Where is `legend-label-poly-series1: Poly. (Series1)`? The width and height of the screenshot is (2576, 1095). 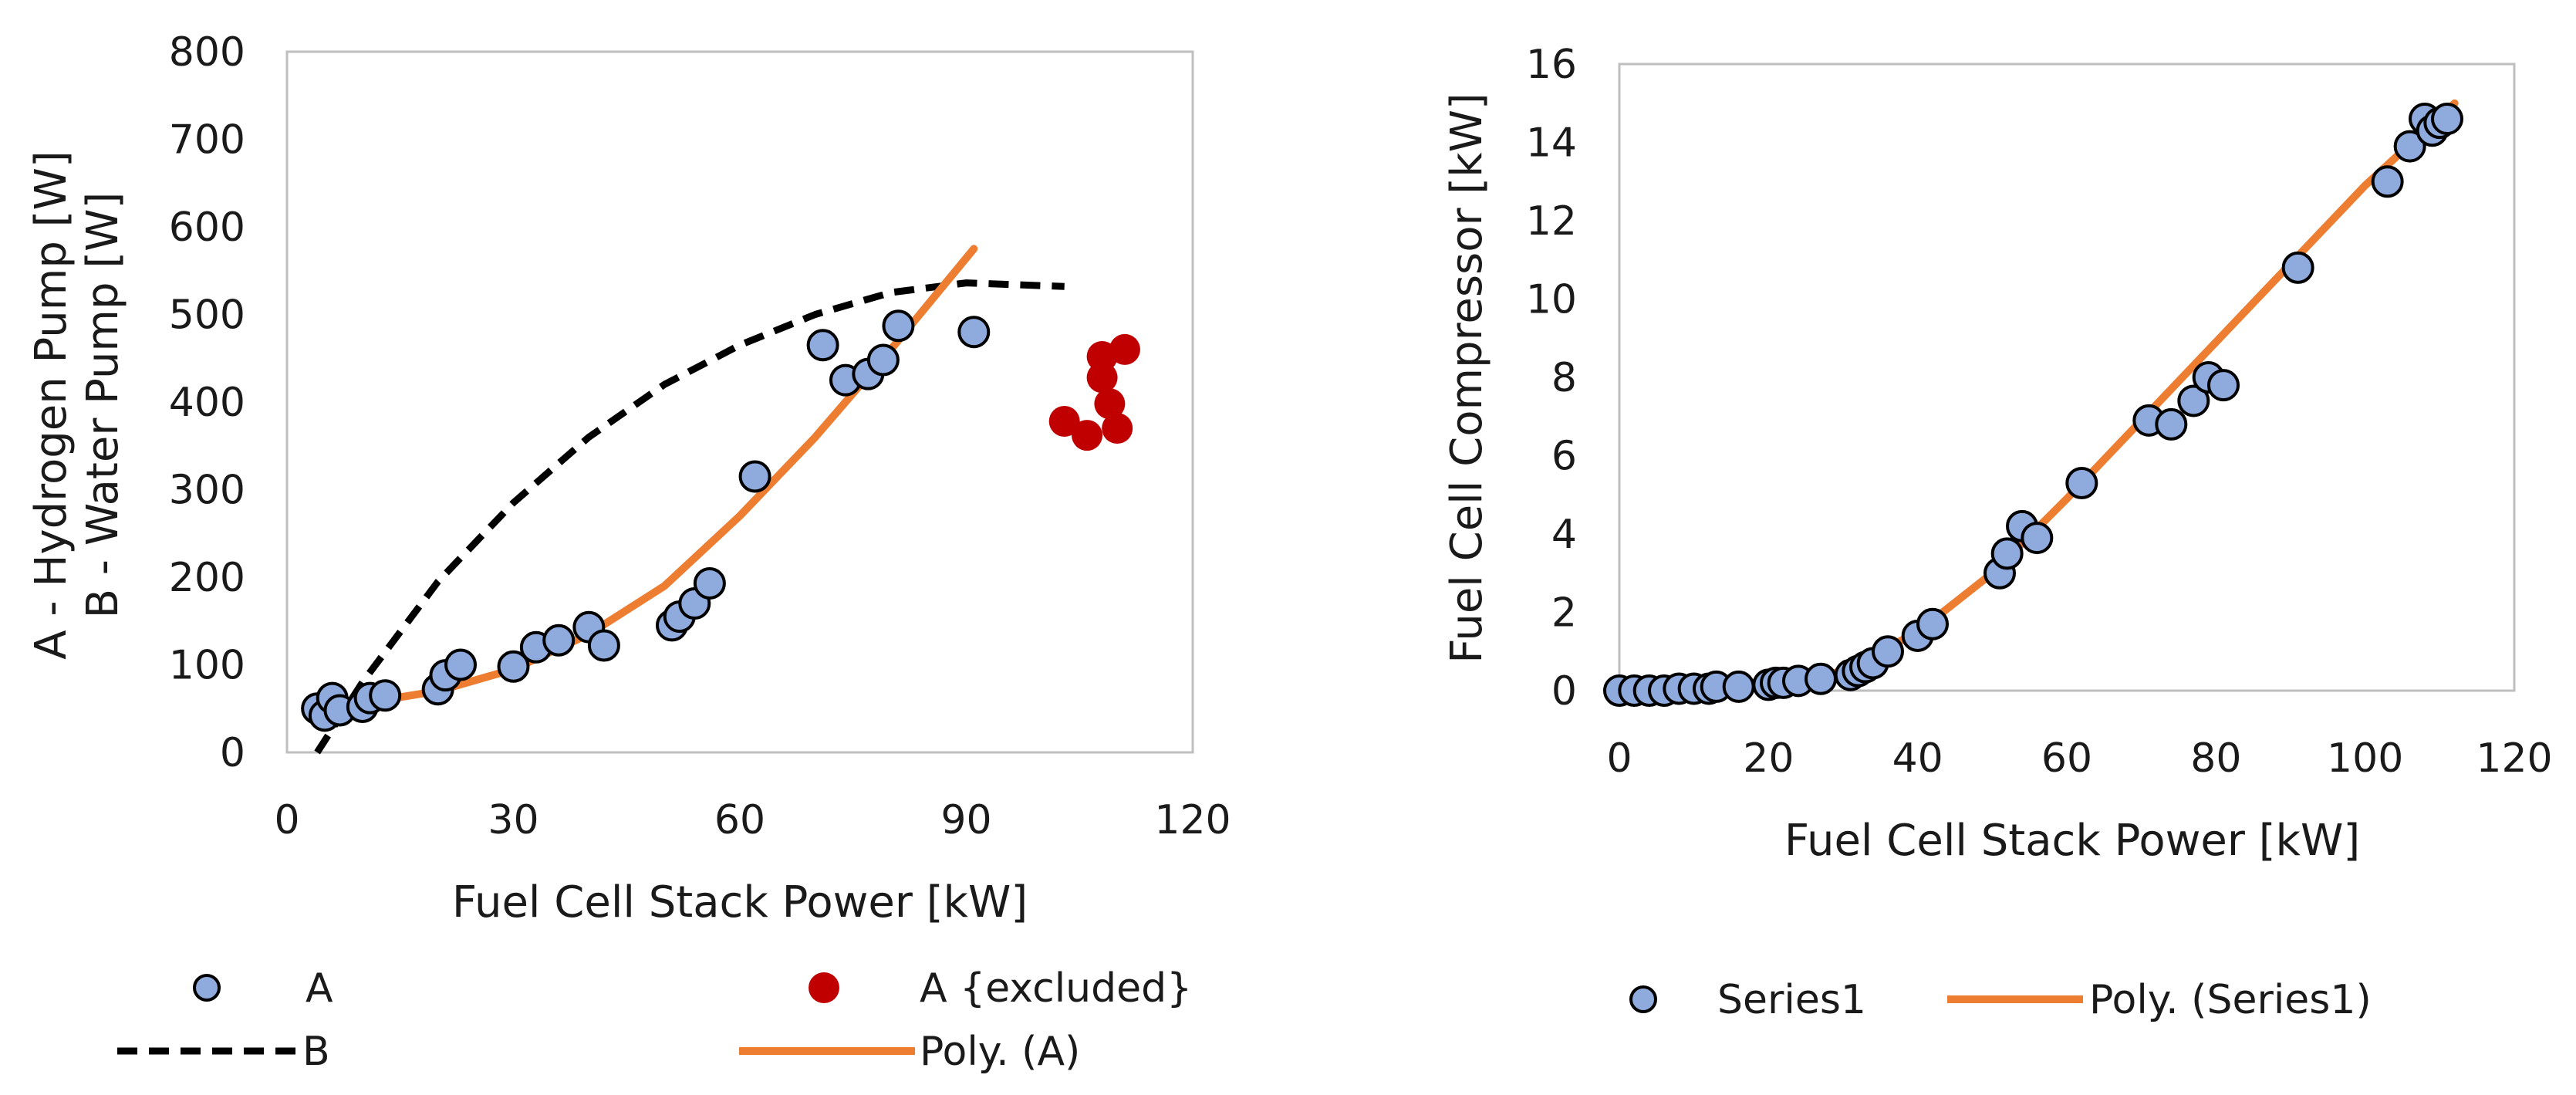
legend-label-poly-series1: Poly. (Series1) is located at coordinates (2230, 1000).